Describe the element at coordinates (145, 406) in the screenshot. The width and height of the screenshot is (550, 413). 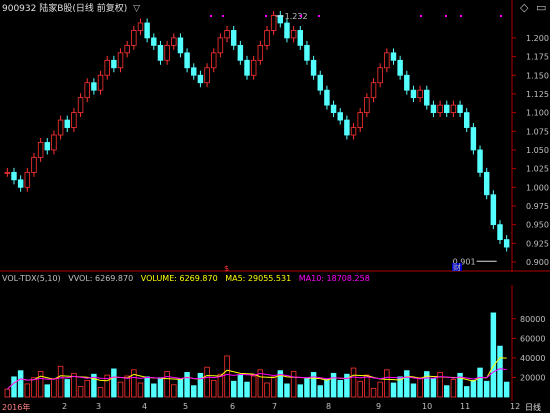
I see `month-label: 4` at that location.